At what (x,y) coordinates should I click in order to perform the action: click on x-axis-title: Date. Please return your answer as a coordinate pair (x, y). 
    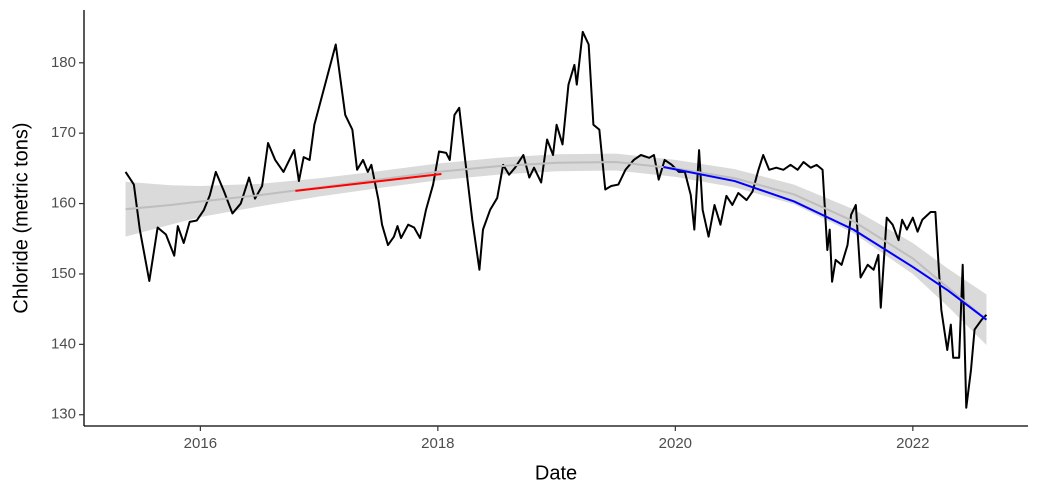
    Looking at the image, I should click on (556, 473).